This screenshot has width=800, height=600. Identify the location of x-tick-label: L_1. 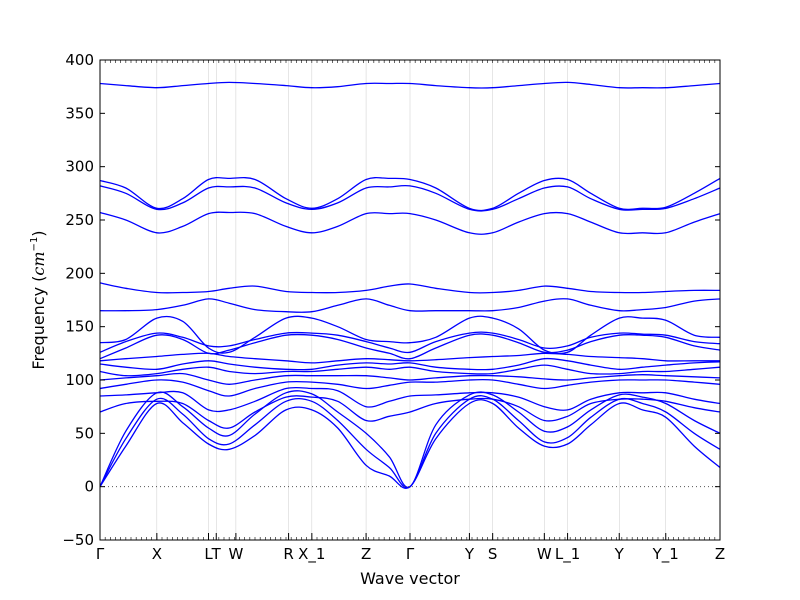
(567, 554).